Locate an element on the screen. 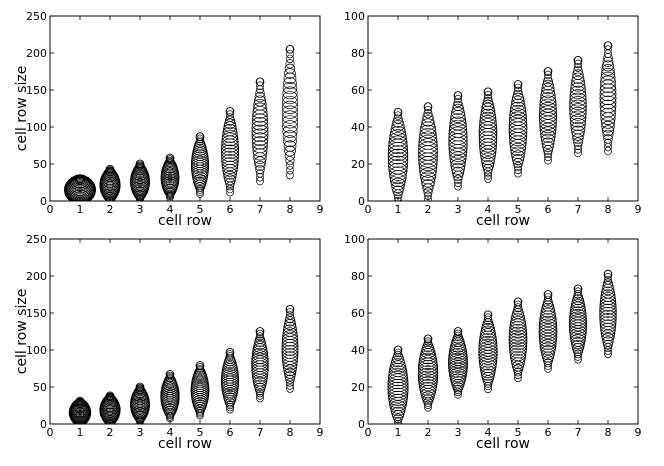 This screenshot has width=664, height=466. x-axis-title: cell row is located at coordinates (503, 221).